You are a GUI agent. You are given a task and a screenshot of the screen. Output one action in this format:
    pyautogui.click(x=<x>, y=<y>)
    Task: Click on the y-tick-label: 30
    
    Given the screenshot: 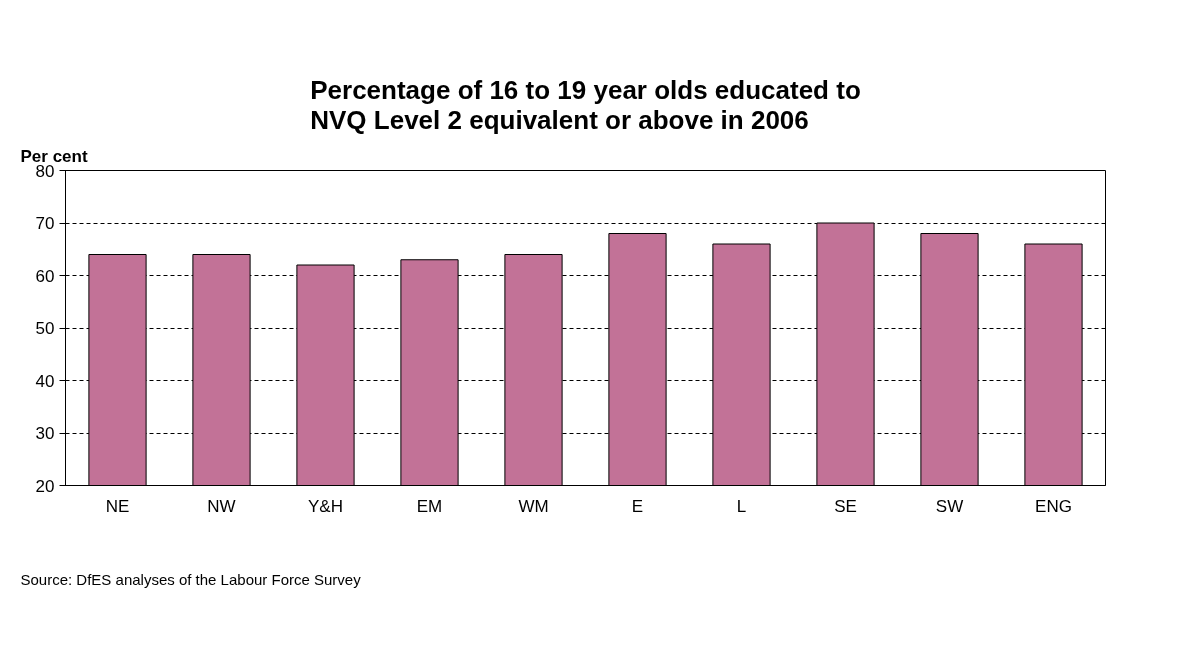 What is the action you would take?
    pyautogui.click(x=45, y=433)
    